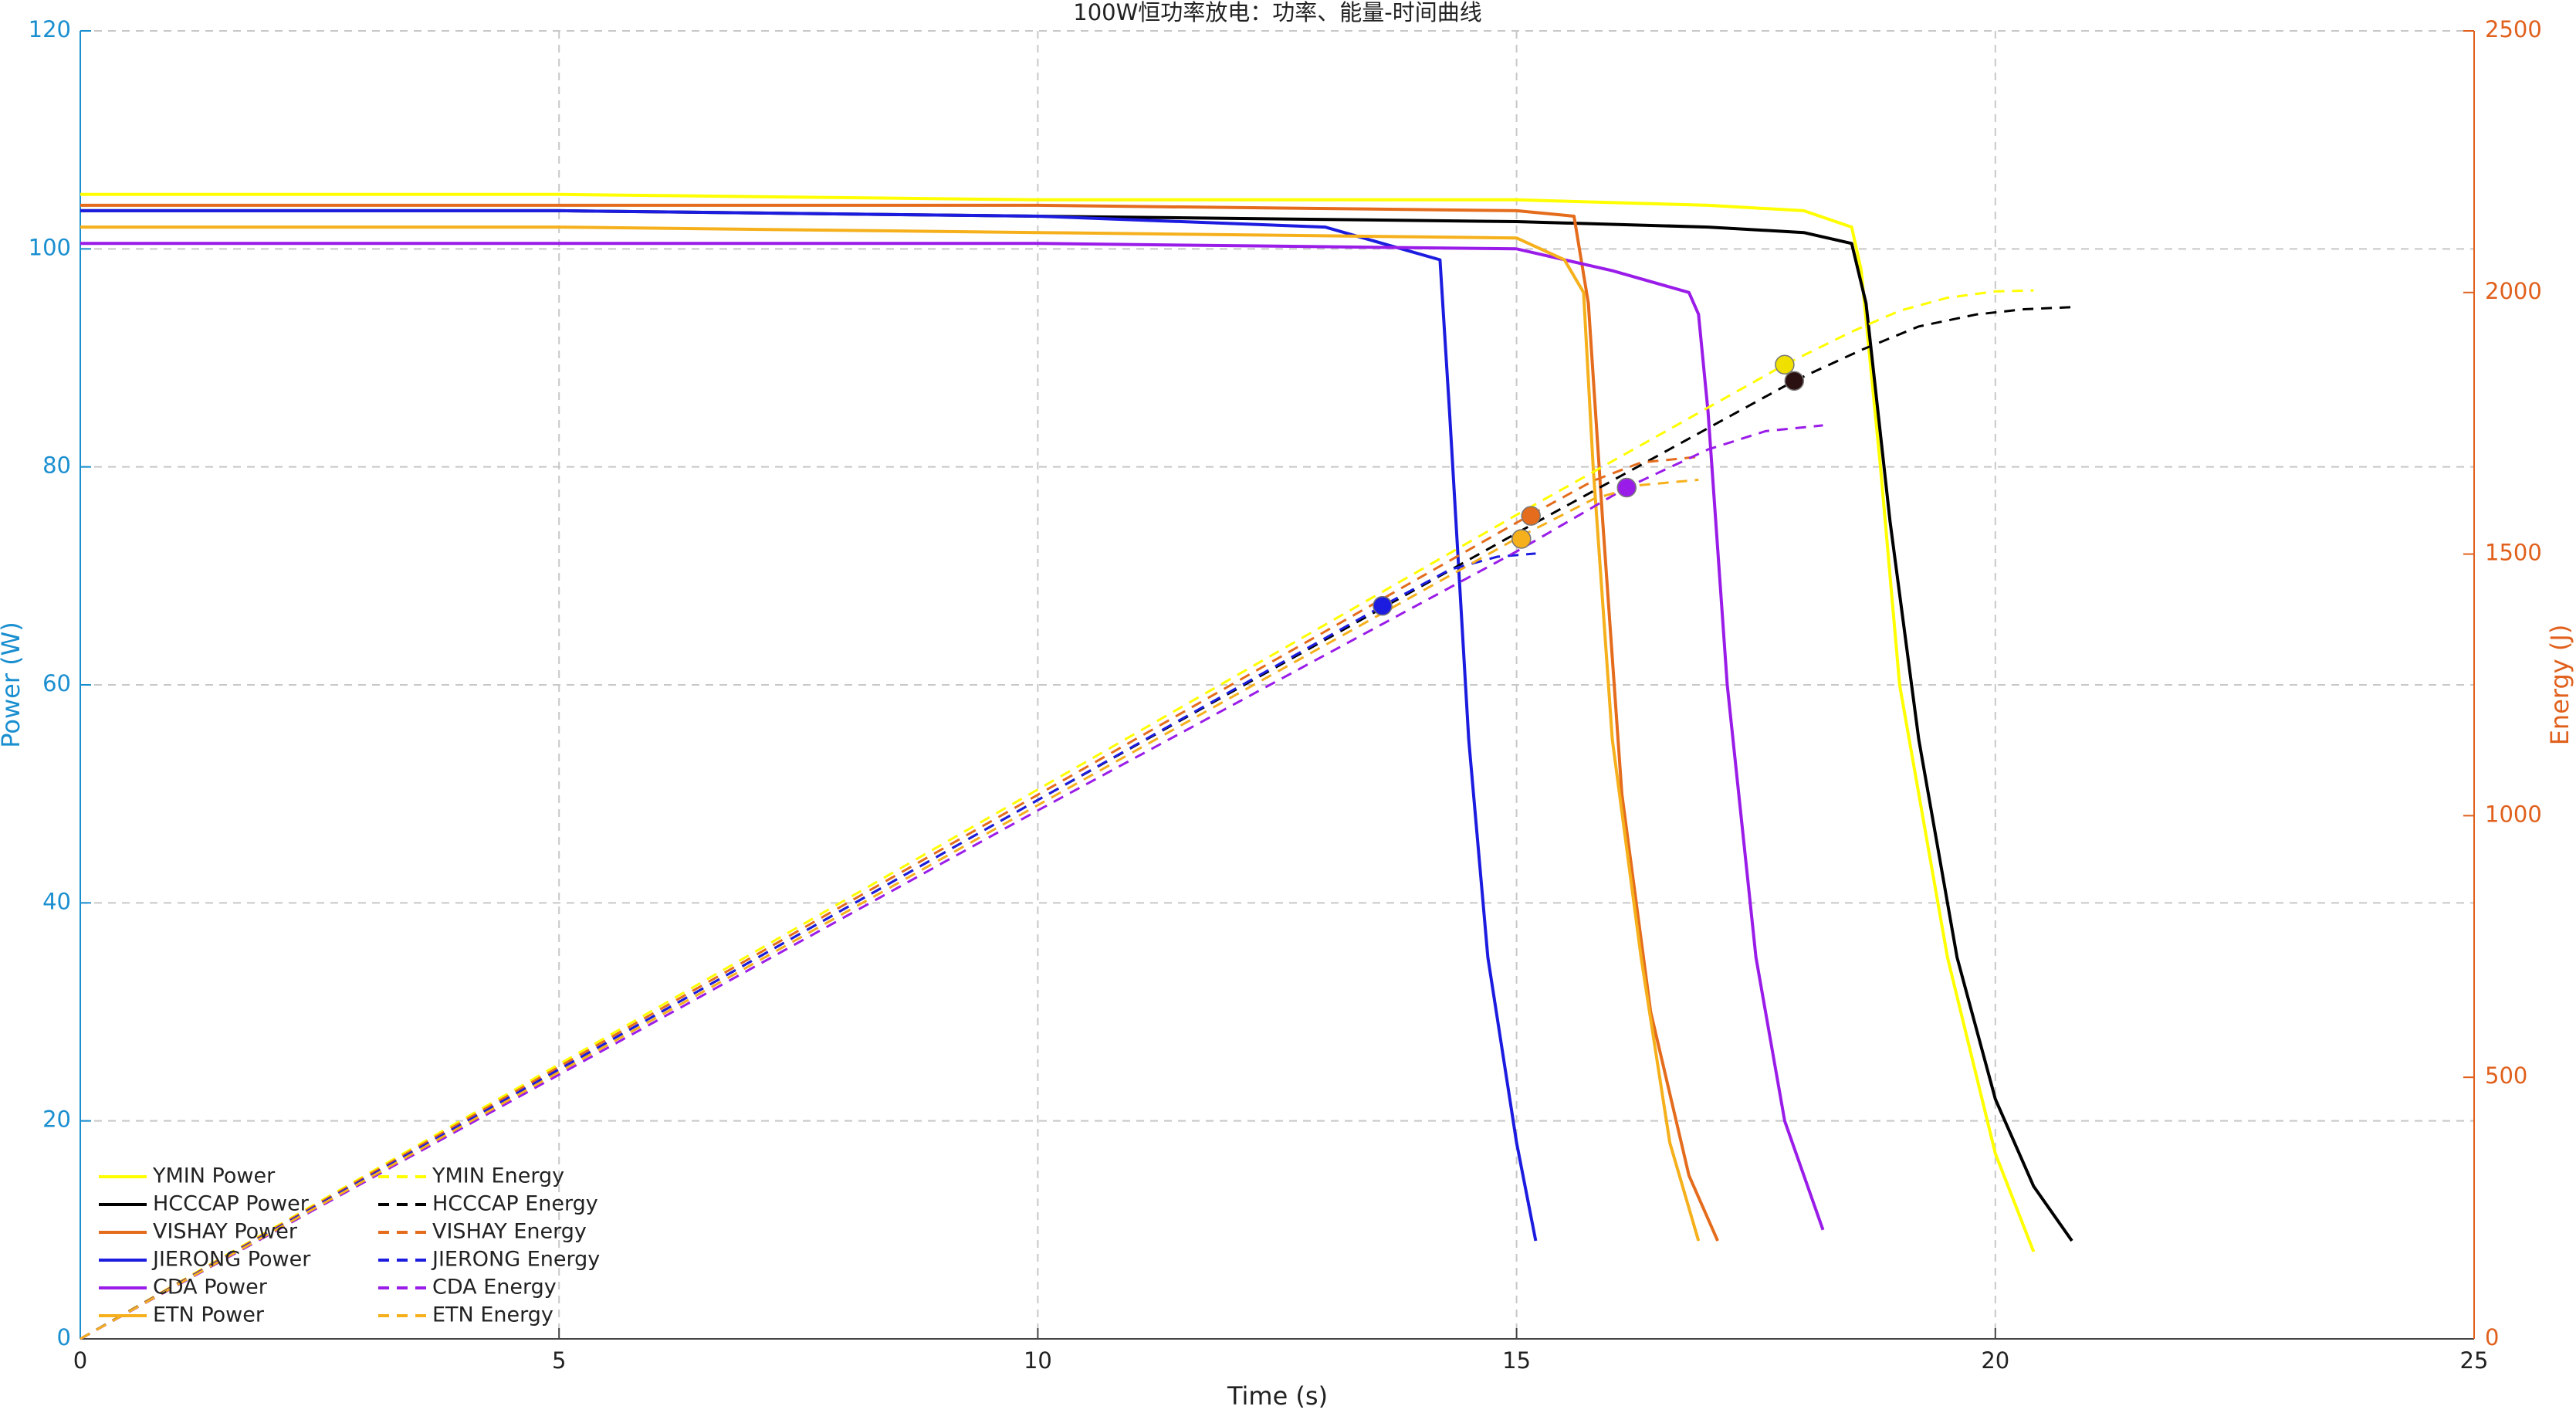 The image size is (2576, 1413). I want to click on y2-tick-label: 2000, so click(2514, 291).